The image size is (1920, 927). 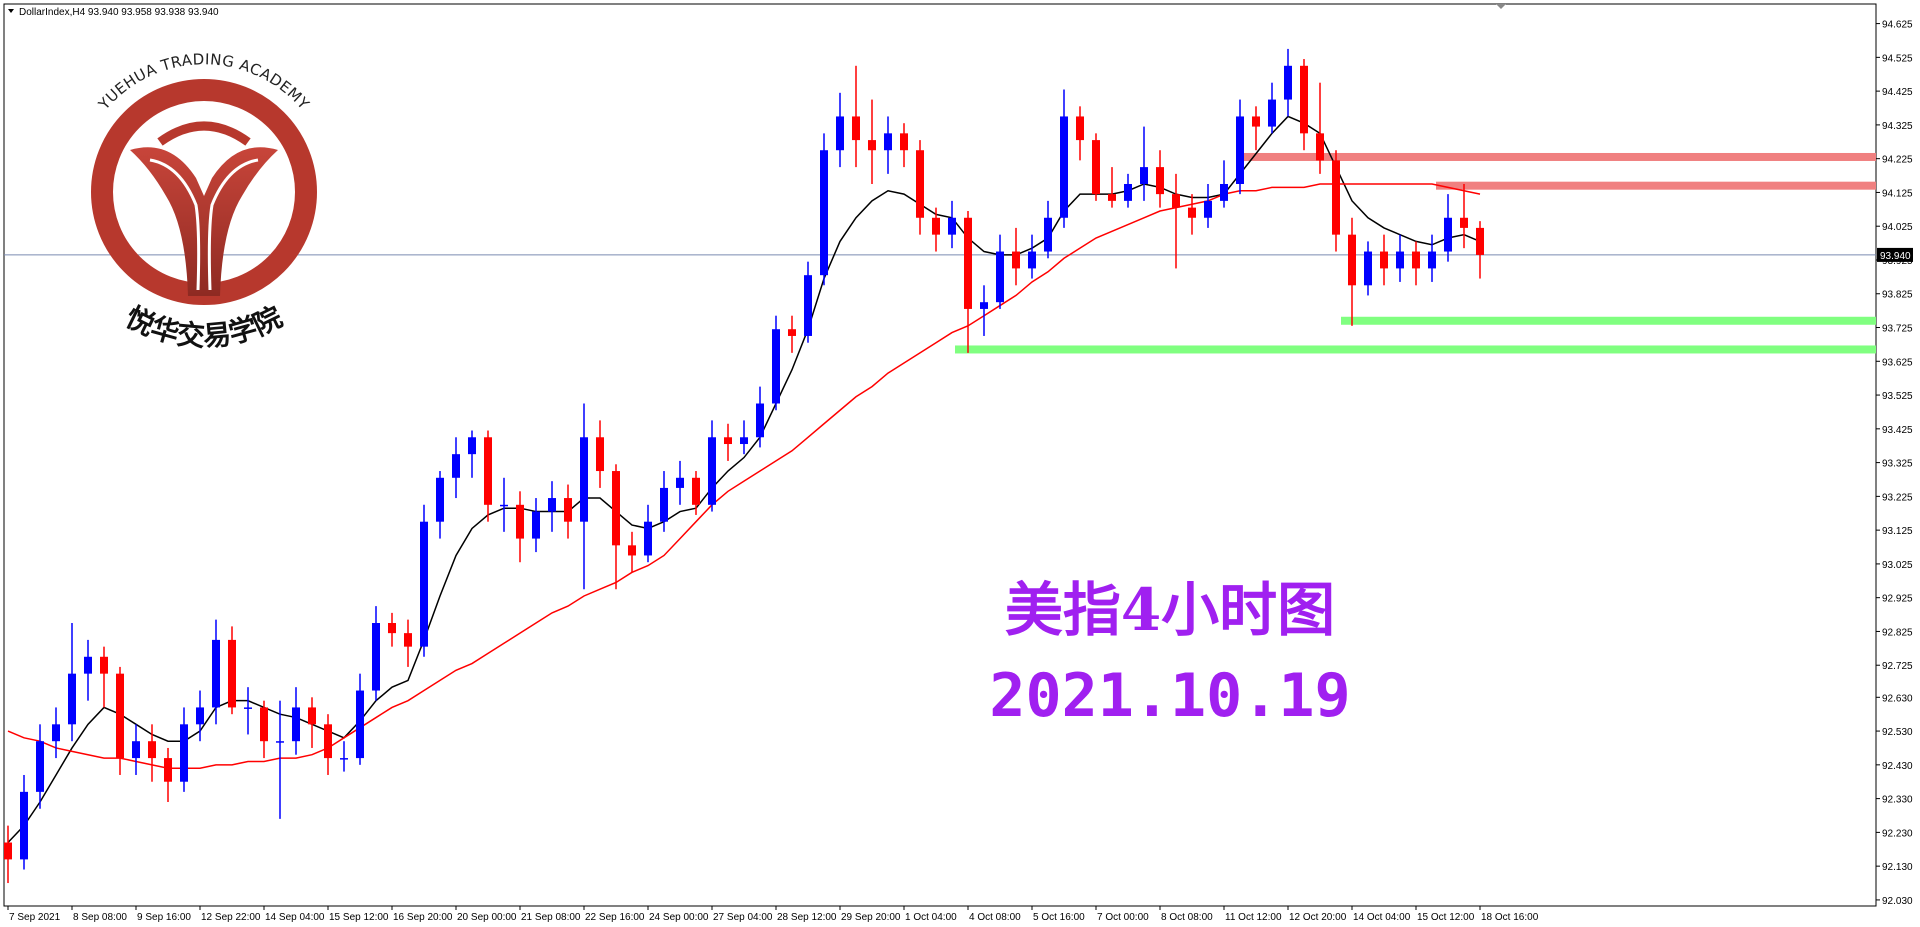 What do you see at coordinates (1446, 917) in the screenshot?
I see `x-tick-label: 15 Oct 12:00` at bounding box center [1446, 917].